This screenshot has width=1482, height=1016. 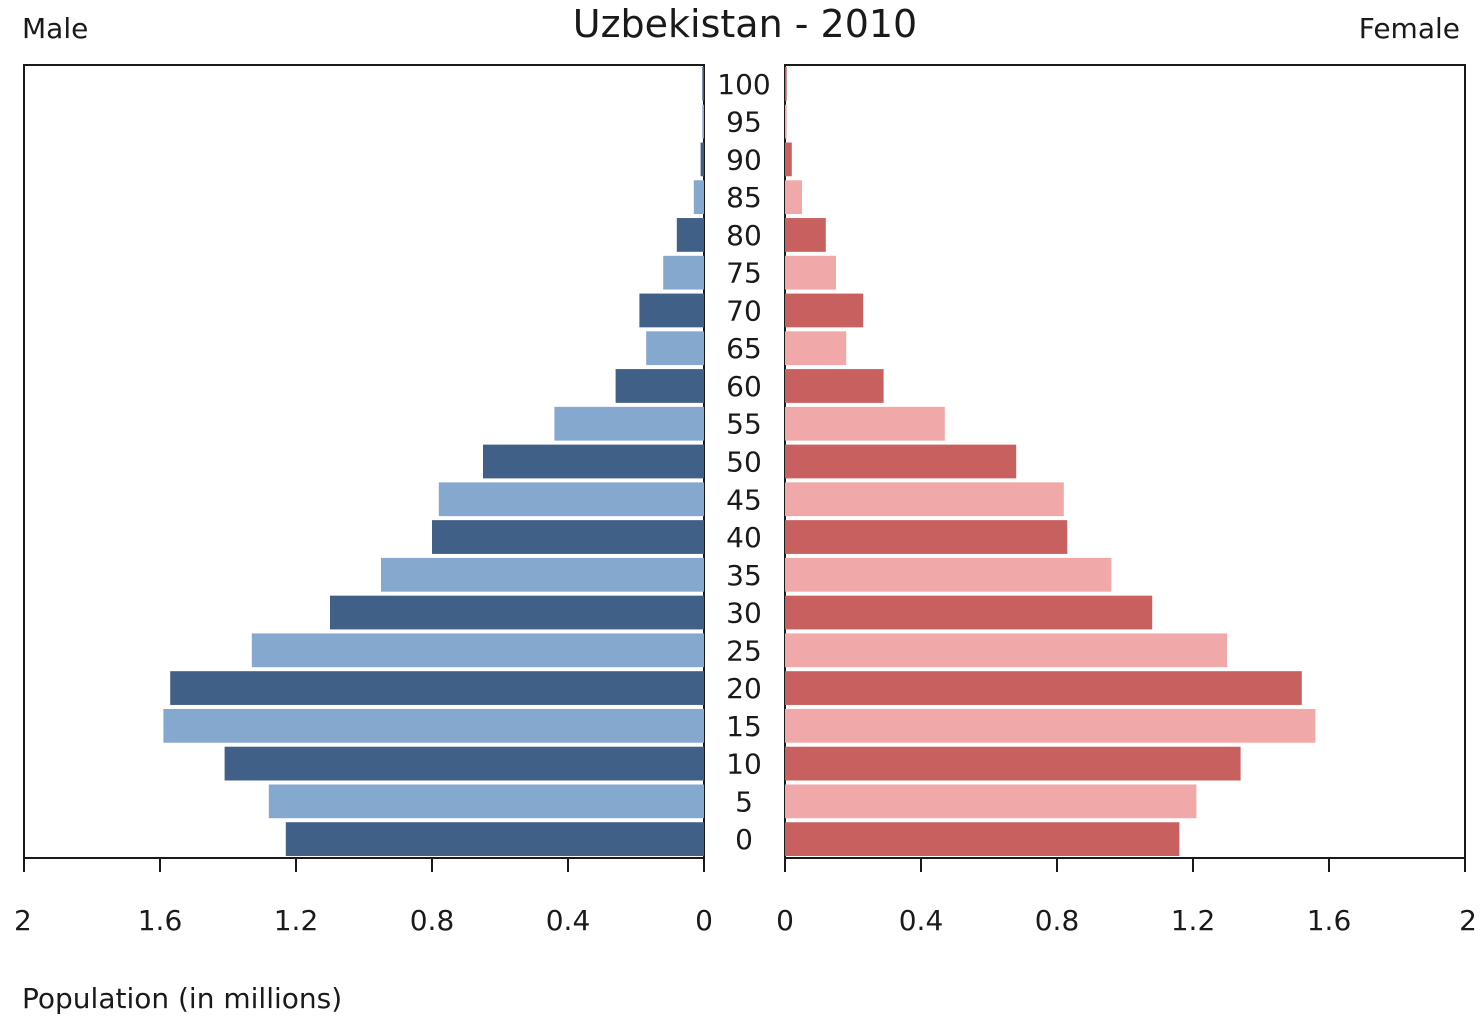 I want to click on female-label: Female, so click(x=1409, y=28).